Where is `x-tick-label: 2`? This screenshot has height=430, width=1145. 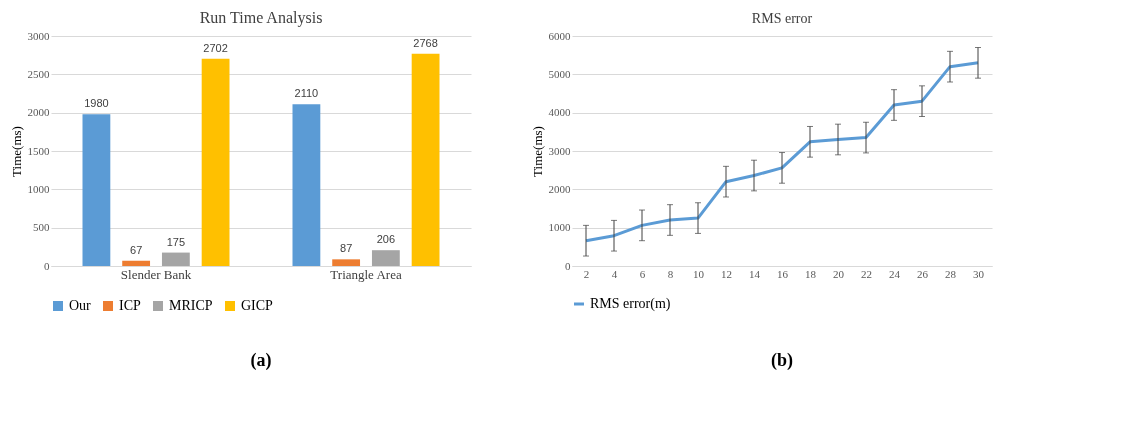
x-tick-label: 2 is located at coordinates (586, 273).